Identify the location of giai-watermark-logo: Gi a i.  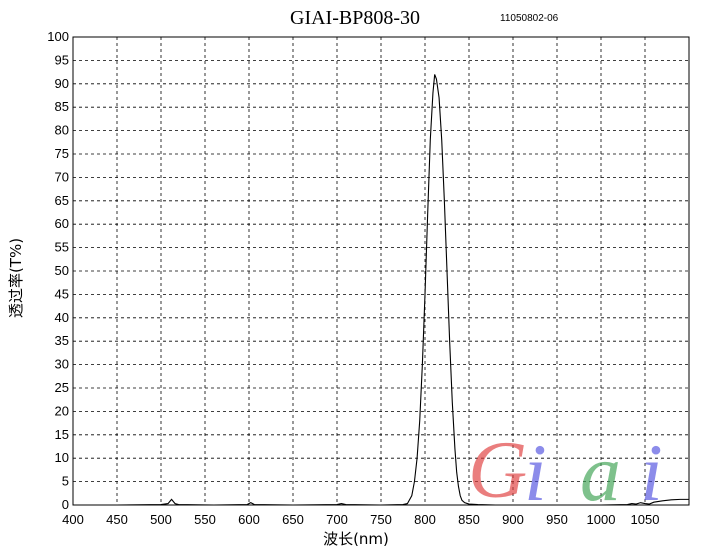
(565, 471).